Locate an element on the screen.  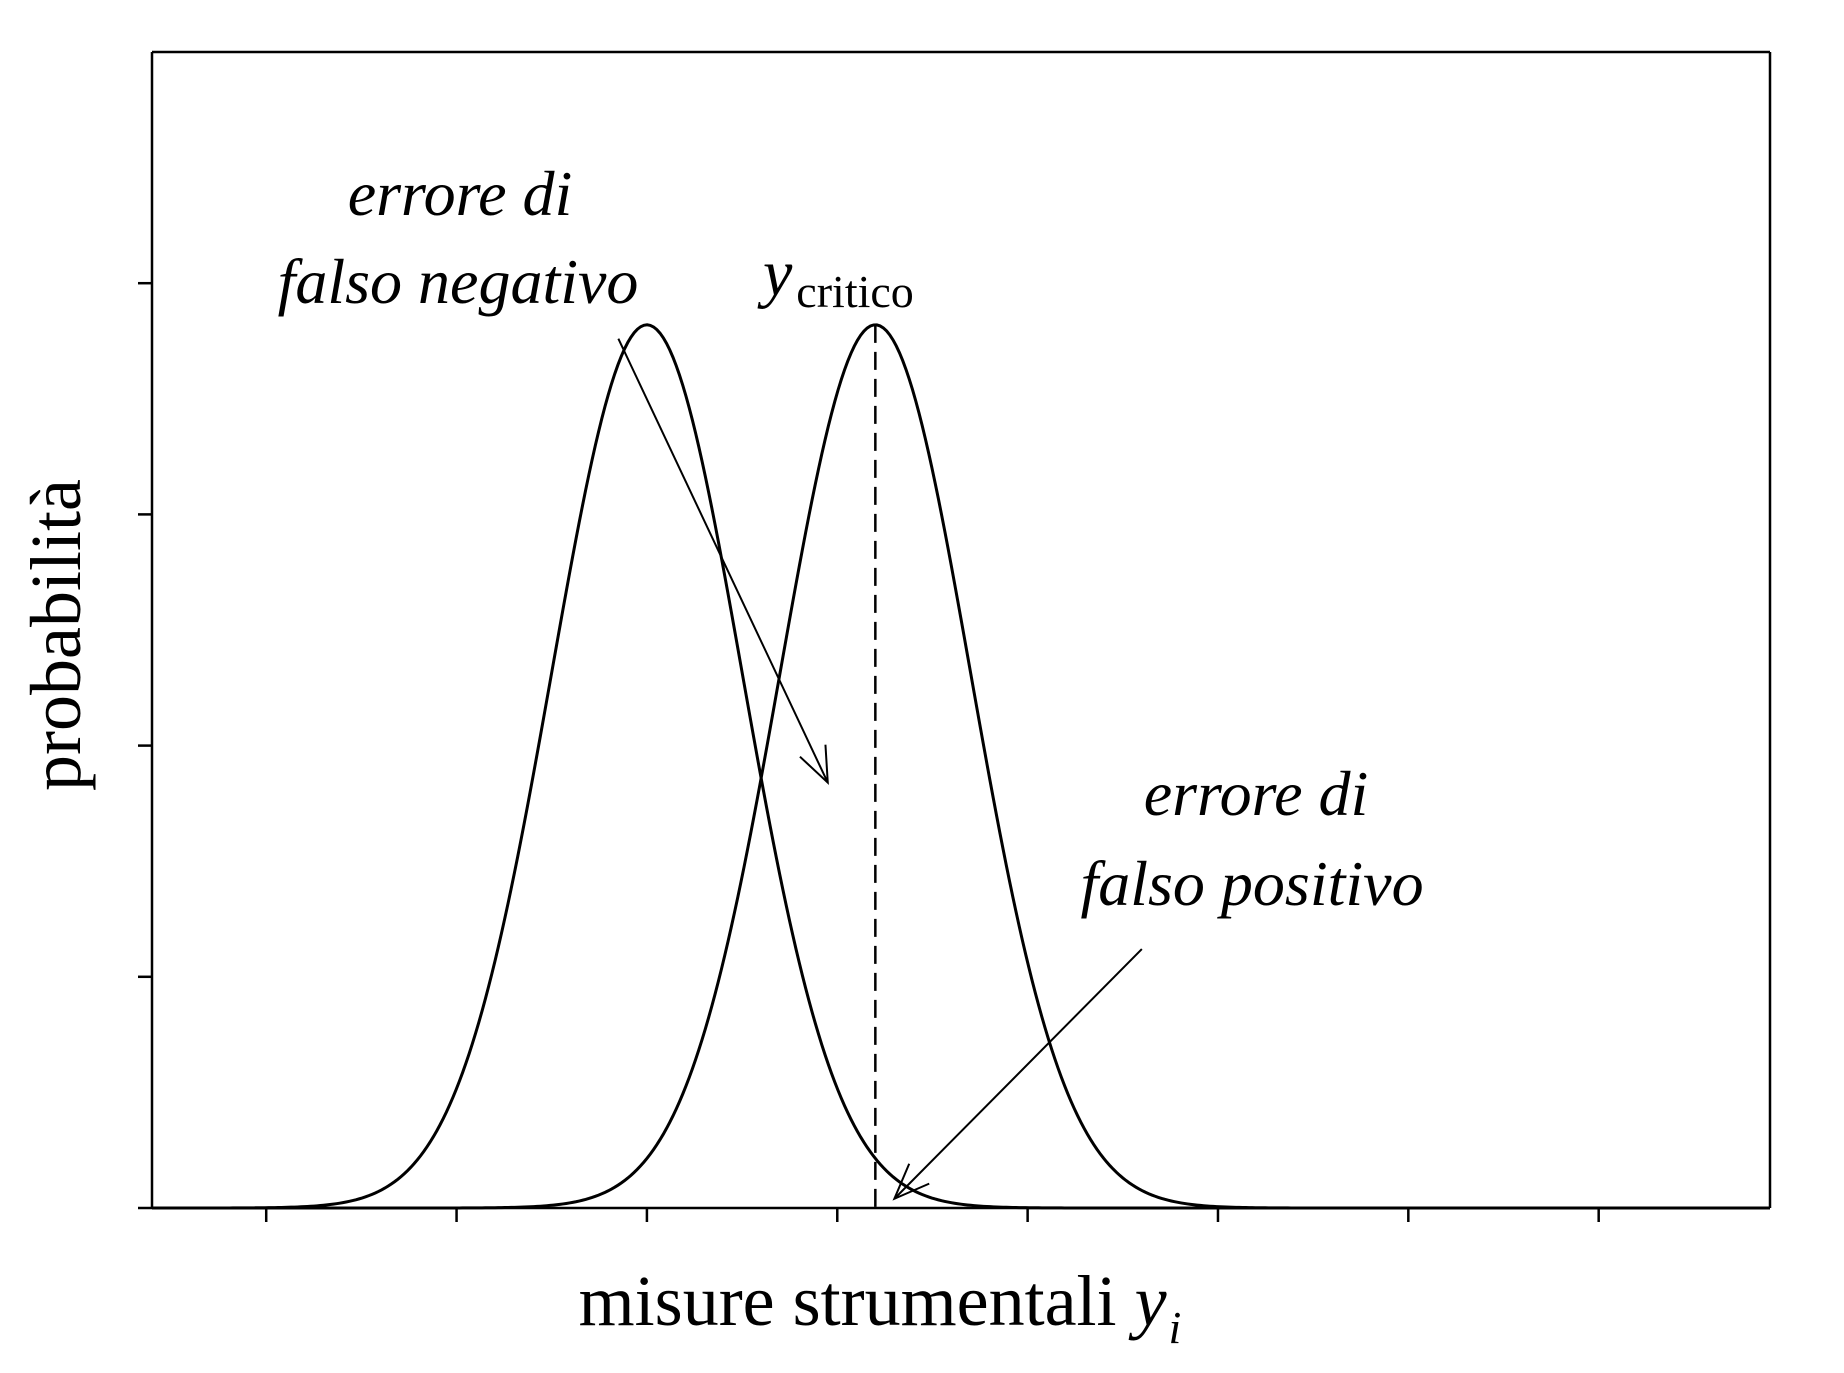
y-ticks is located at coordinates (145, 745).